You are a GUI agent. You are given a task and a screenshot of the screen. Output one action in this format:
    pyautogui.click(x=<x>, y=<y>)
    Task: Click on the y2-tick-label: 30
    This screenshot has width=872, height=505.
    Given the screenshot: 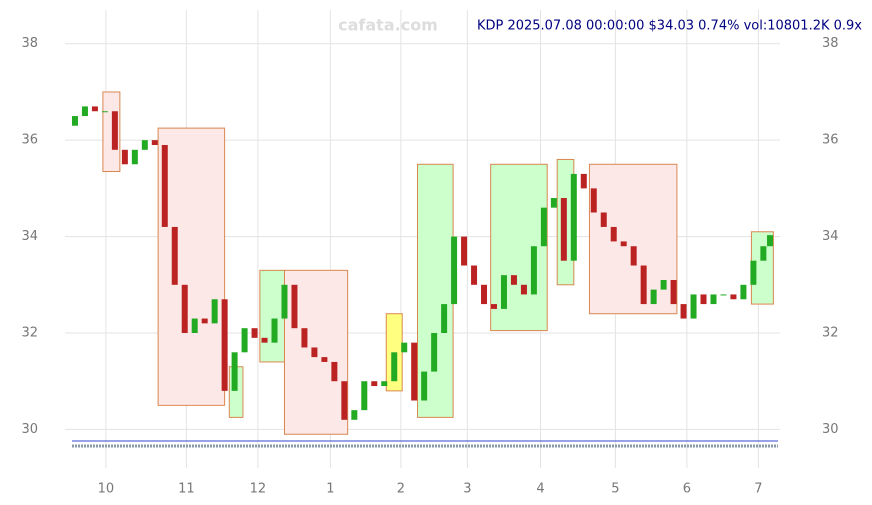 What is the action you would take?
    pyautogui.click(x=830, y=429)
    